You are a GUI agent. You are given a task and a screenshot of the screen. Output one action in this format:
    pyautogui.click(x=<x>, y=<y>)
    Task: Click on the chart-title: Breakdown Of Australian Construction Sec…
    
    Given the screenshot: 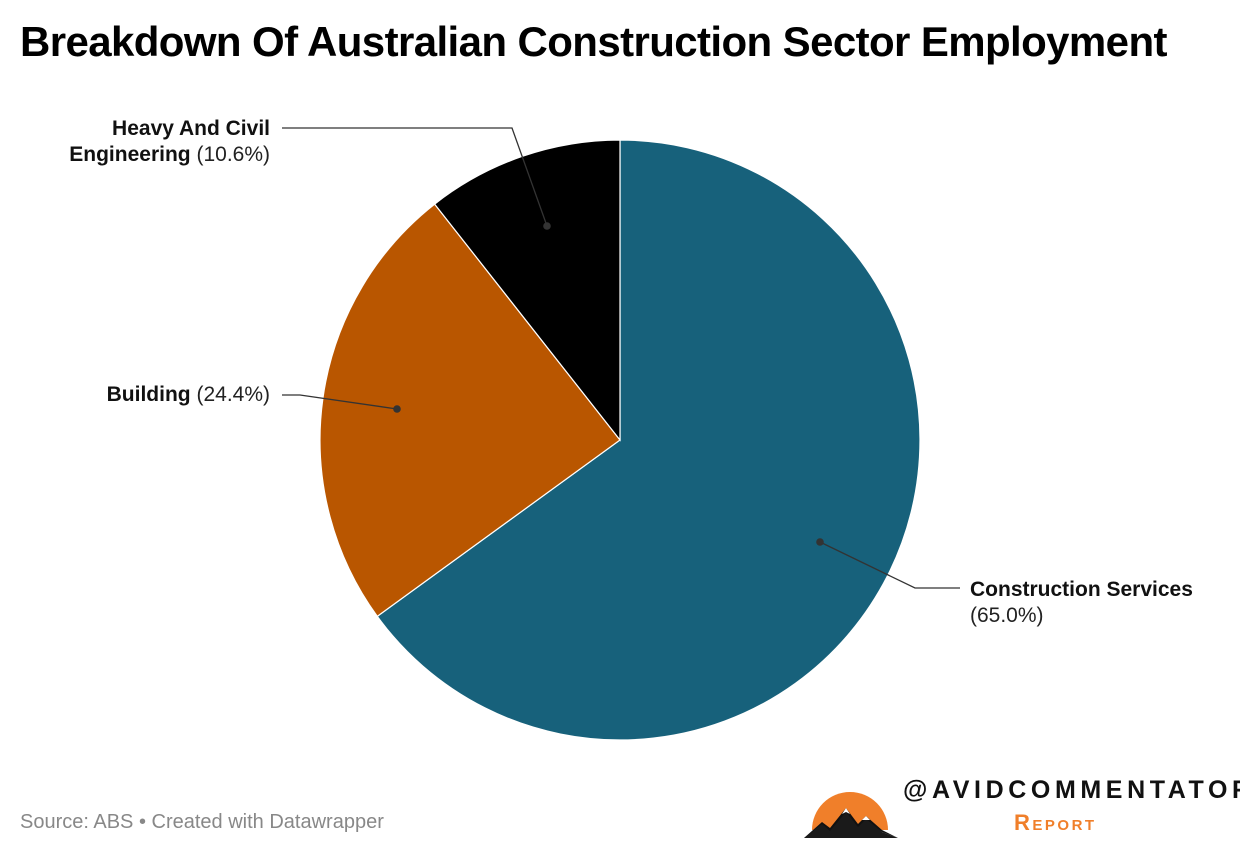 What is the action you would take?
    pyautogui.click(x=593, y=41)
    